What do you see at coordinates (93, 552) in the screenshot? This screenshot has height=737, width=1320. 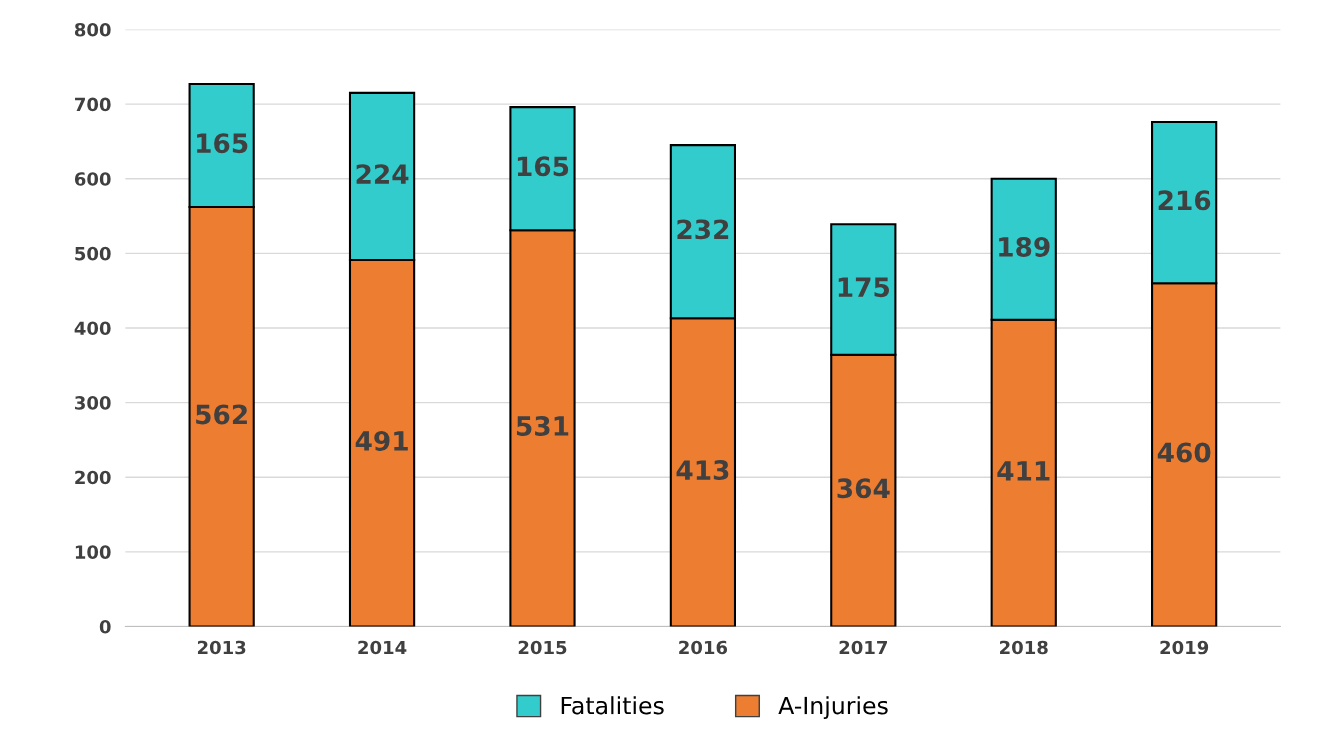 I see `y-tick-label: 100` at bounding box center [93, 552].